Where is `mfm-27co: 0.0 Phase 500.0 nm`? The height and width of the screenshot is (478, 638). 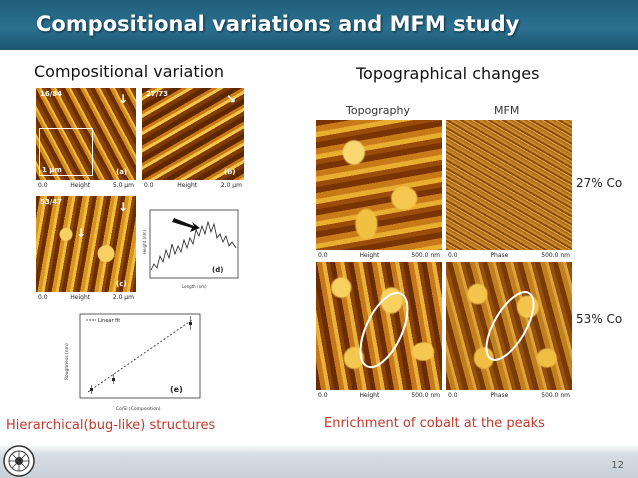 mfm-27co: 0.0 Phase 500.0 nm is located at coordinates (509, 190).